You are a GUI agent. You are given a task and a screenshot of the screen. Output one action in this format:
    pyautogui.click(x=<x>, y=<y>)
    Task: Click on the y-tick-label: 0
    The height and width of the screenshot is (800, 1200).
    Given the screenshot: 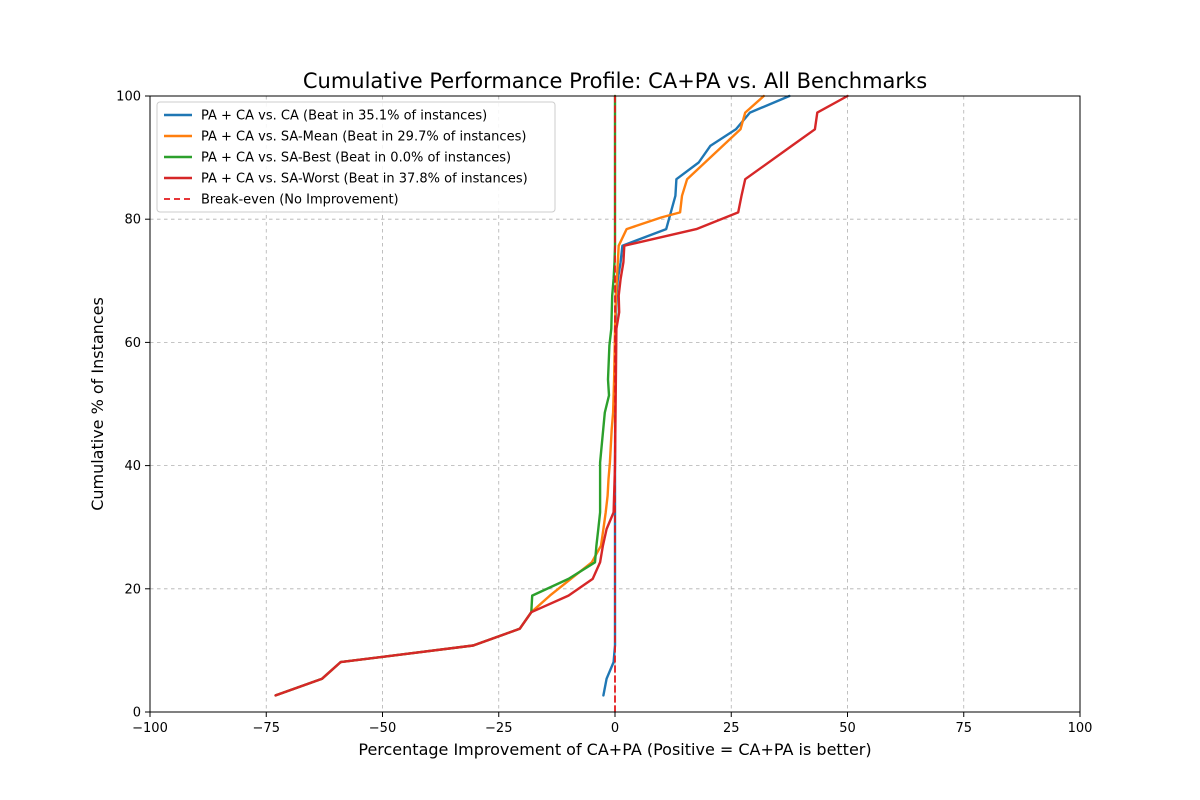 What is the action you would take?
    pyautogui.click(x=137, y=713)
    